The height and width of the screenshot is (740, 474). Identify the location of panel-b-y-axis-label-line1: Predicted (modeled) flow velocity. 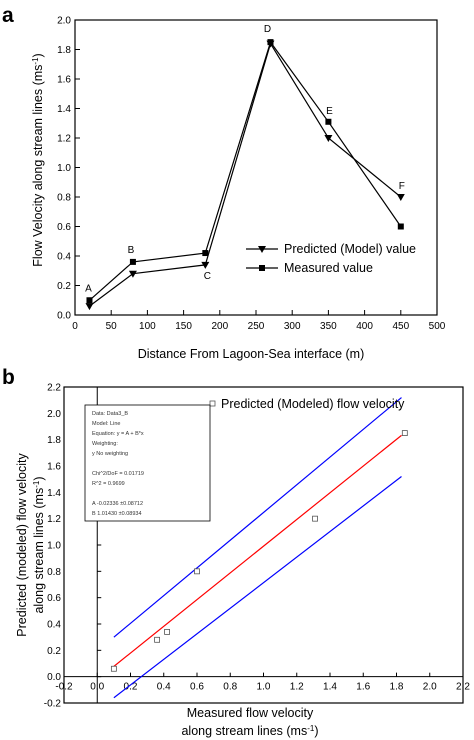
(22, 545).